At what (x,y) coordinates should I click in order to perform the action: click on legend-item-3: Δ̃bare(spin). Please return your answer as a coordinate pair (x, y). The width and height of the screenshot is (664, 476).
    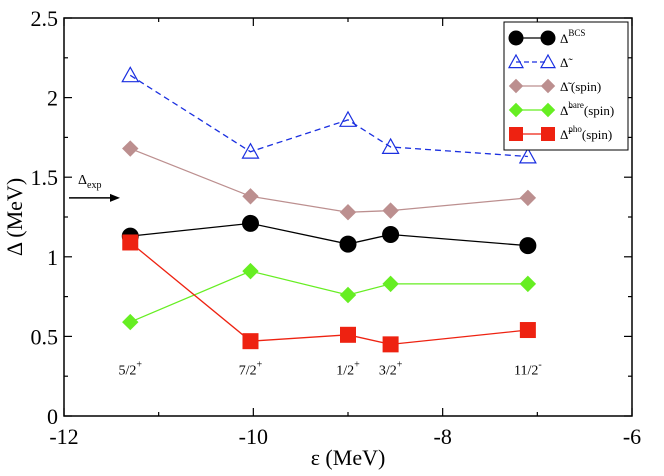
    Looking at the image, I should click on (561, 109).